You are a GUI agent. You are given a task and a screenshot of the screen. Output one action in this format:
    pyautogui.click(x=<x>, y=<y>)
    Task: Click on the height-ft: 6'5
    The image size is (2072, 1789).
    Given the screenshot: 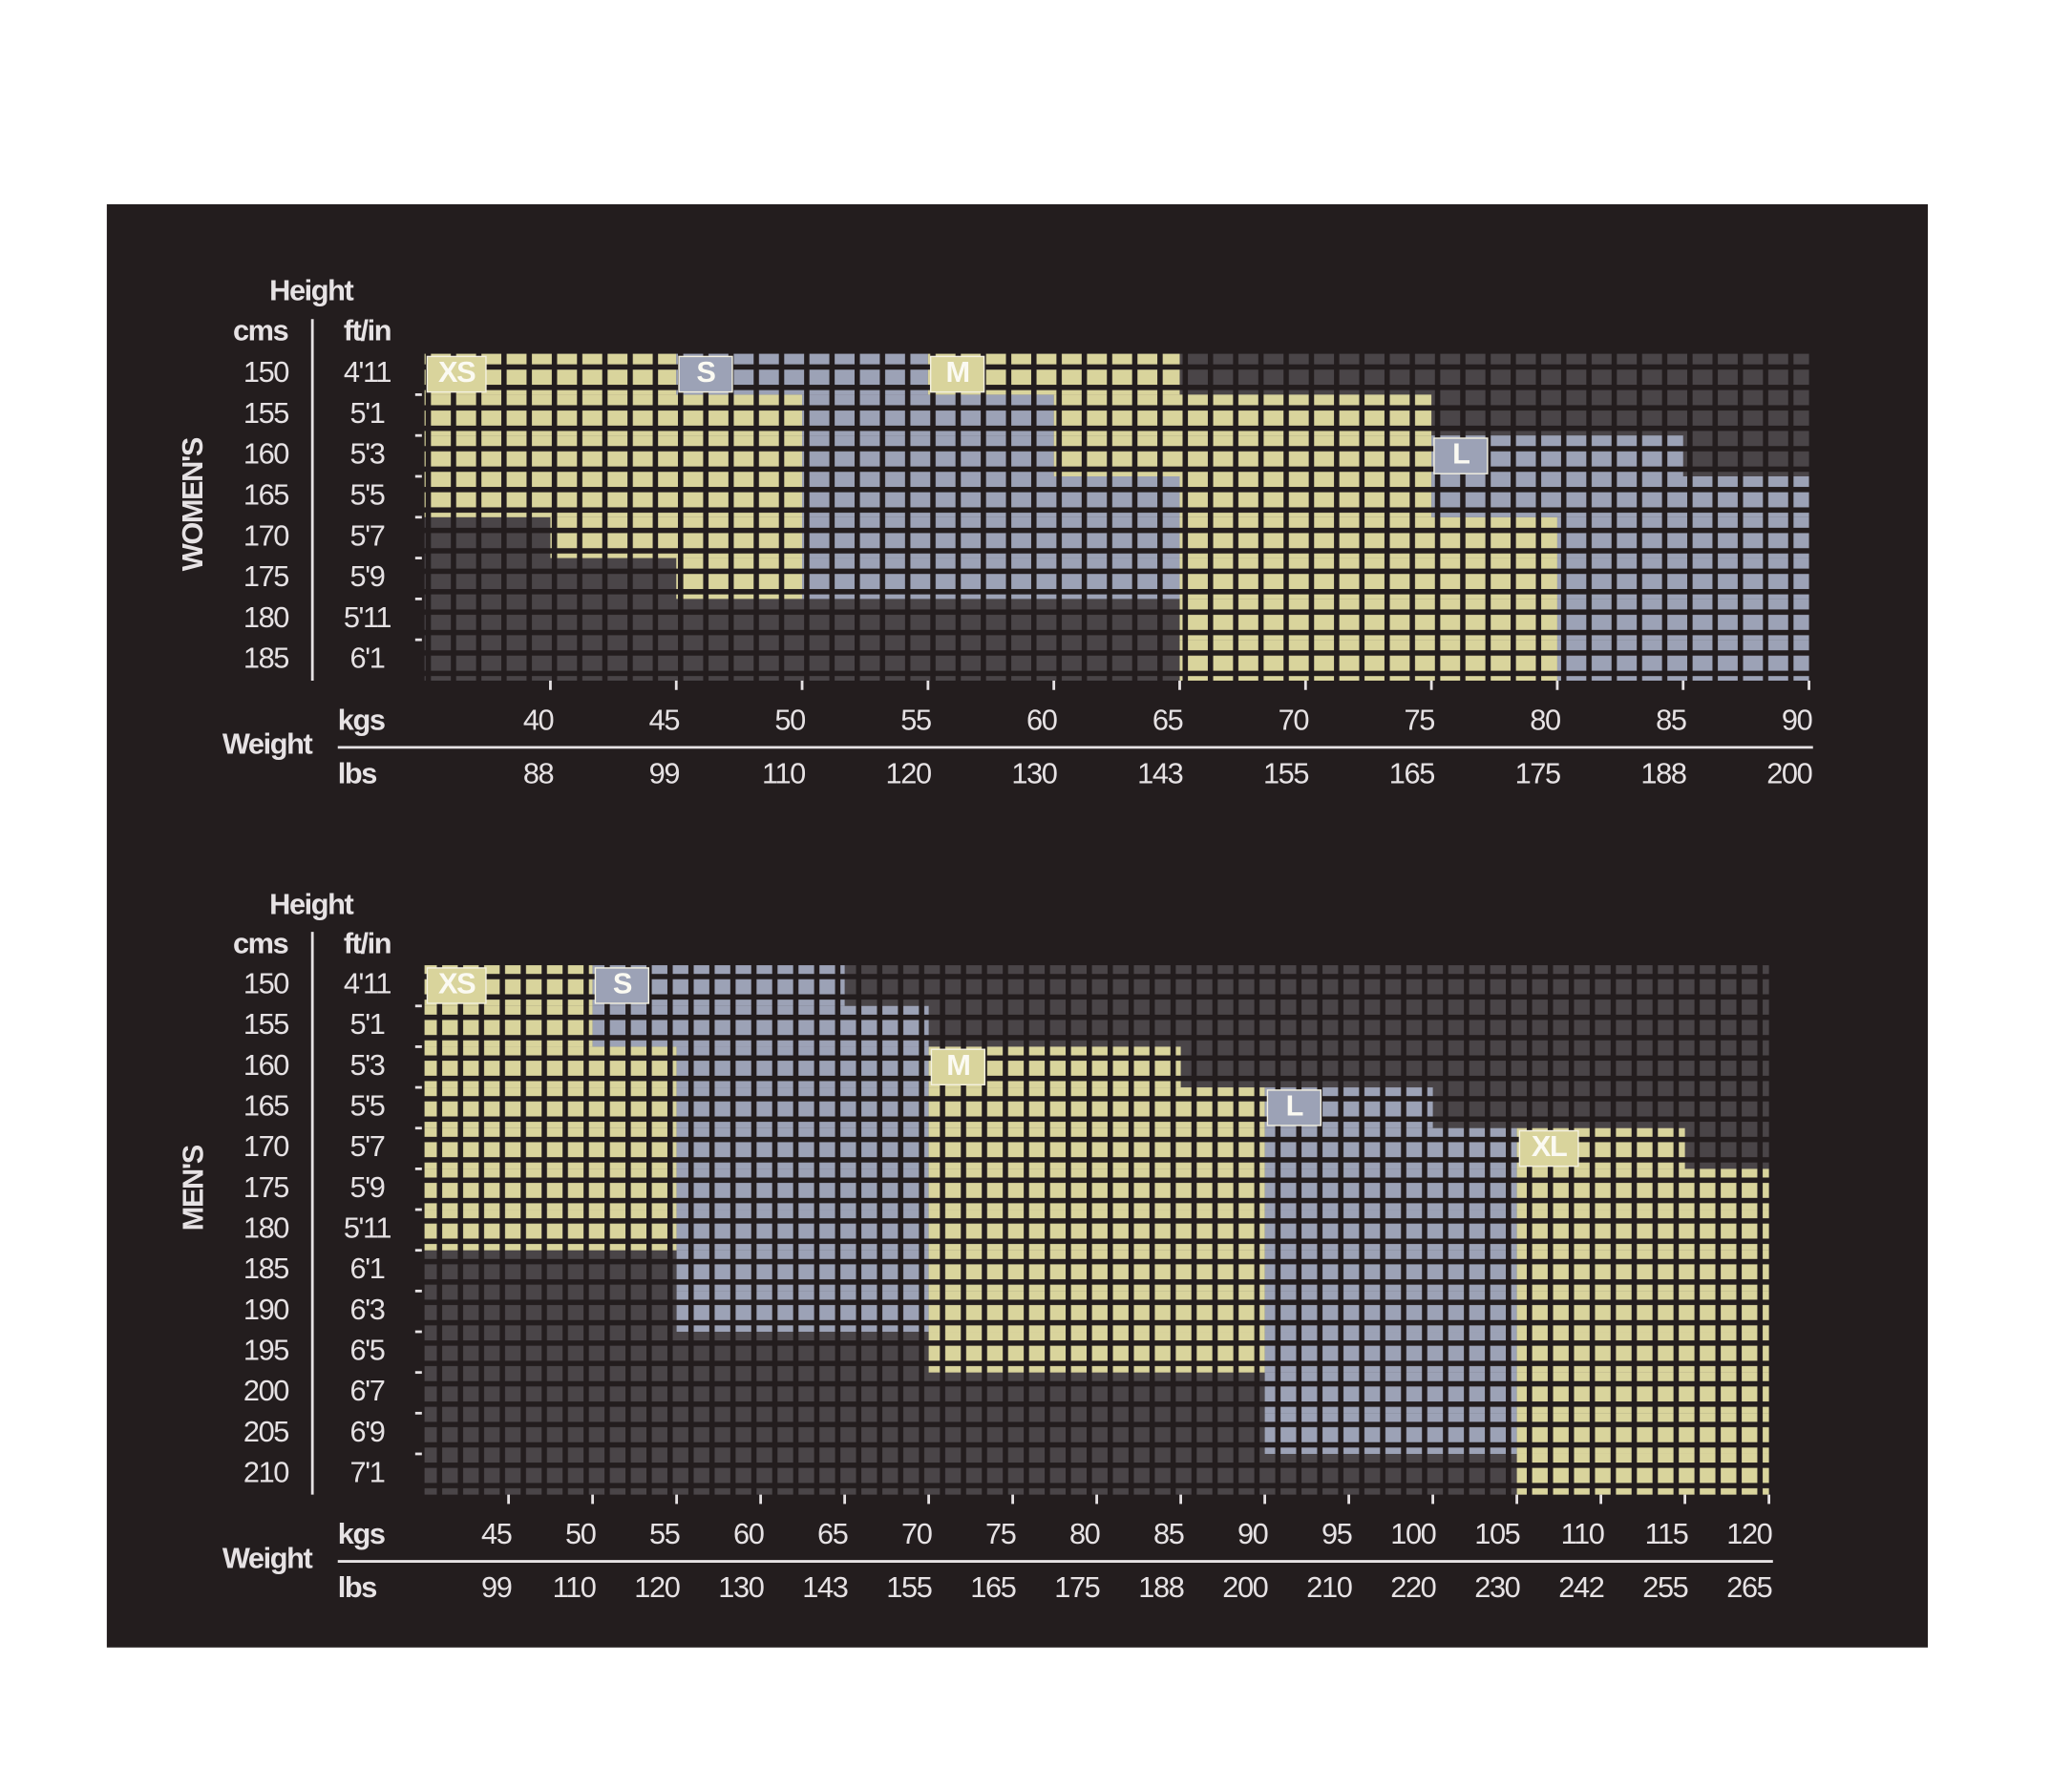 What is the action you would take?
    pyautogui.click(x=367, y=1349)
    